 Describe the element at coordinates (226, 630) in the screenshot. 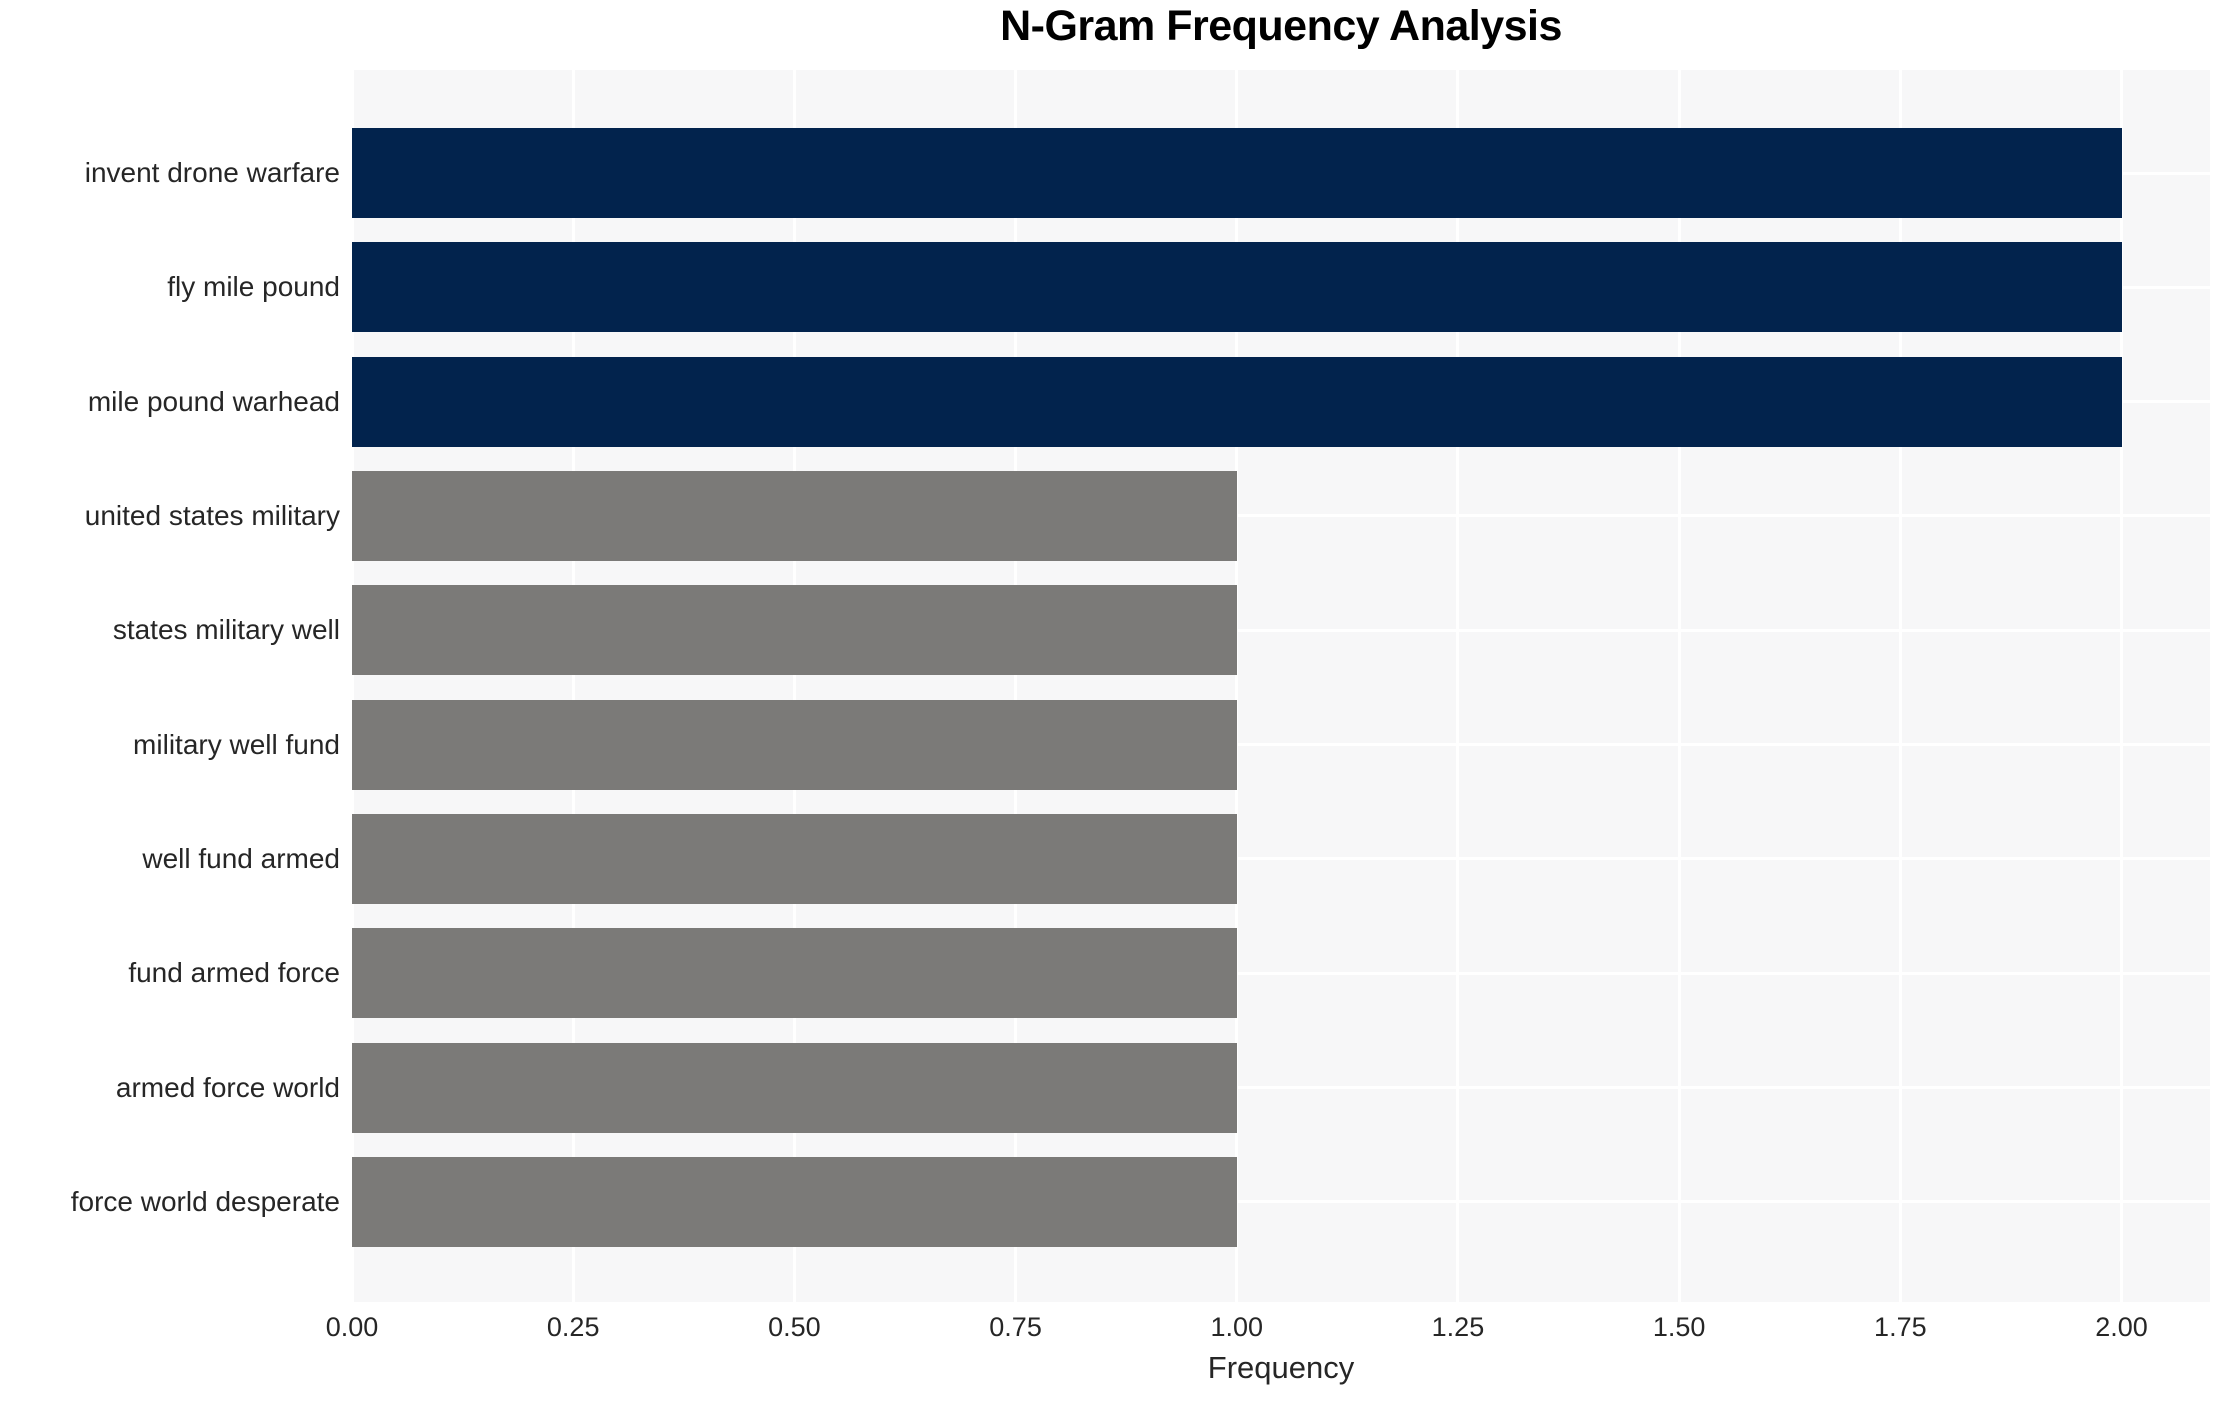

I see `y-tick-label: states military well` at that location.